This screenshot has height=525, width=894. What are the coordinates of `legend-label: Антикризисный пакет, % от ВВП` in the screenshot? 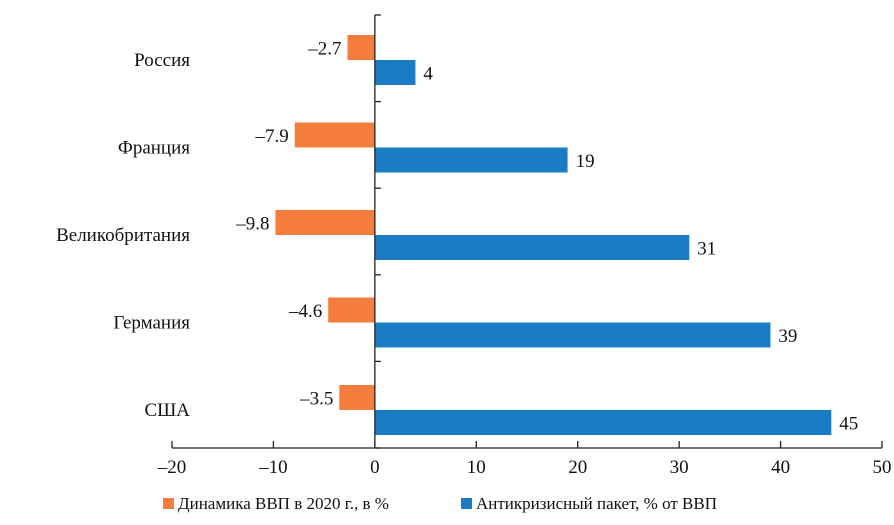 It's located at (596, 503).